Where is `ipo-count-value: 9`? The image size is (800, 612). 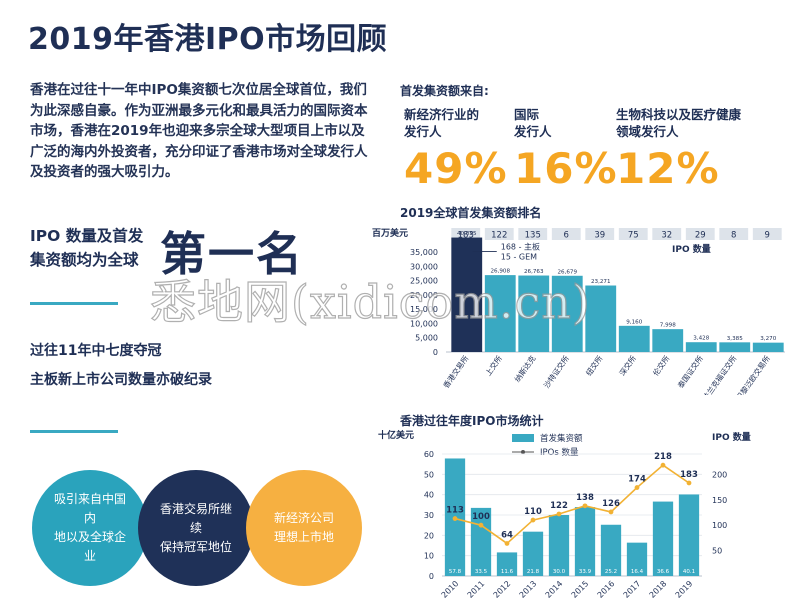 ipo-count-value: 9 is located at coordinates (767, 236).